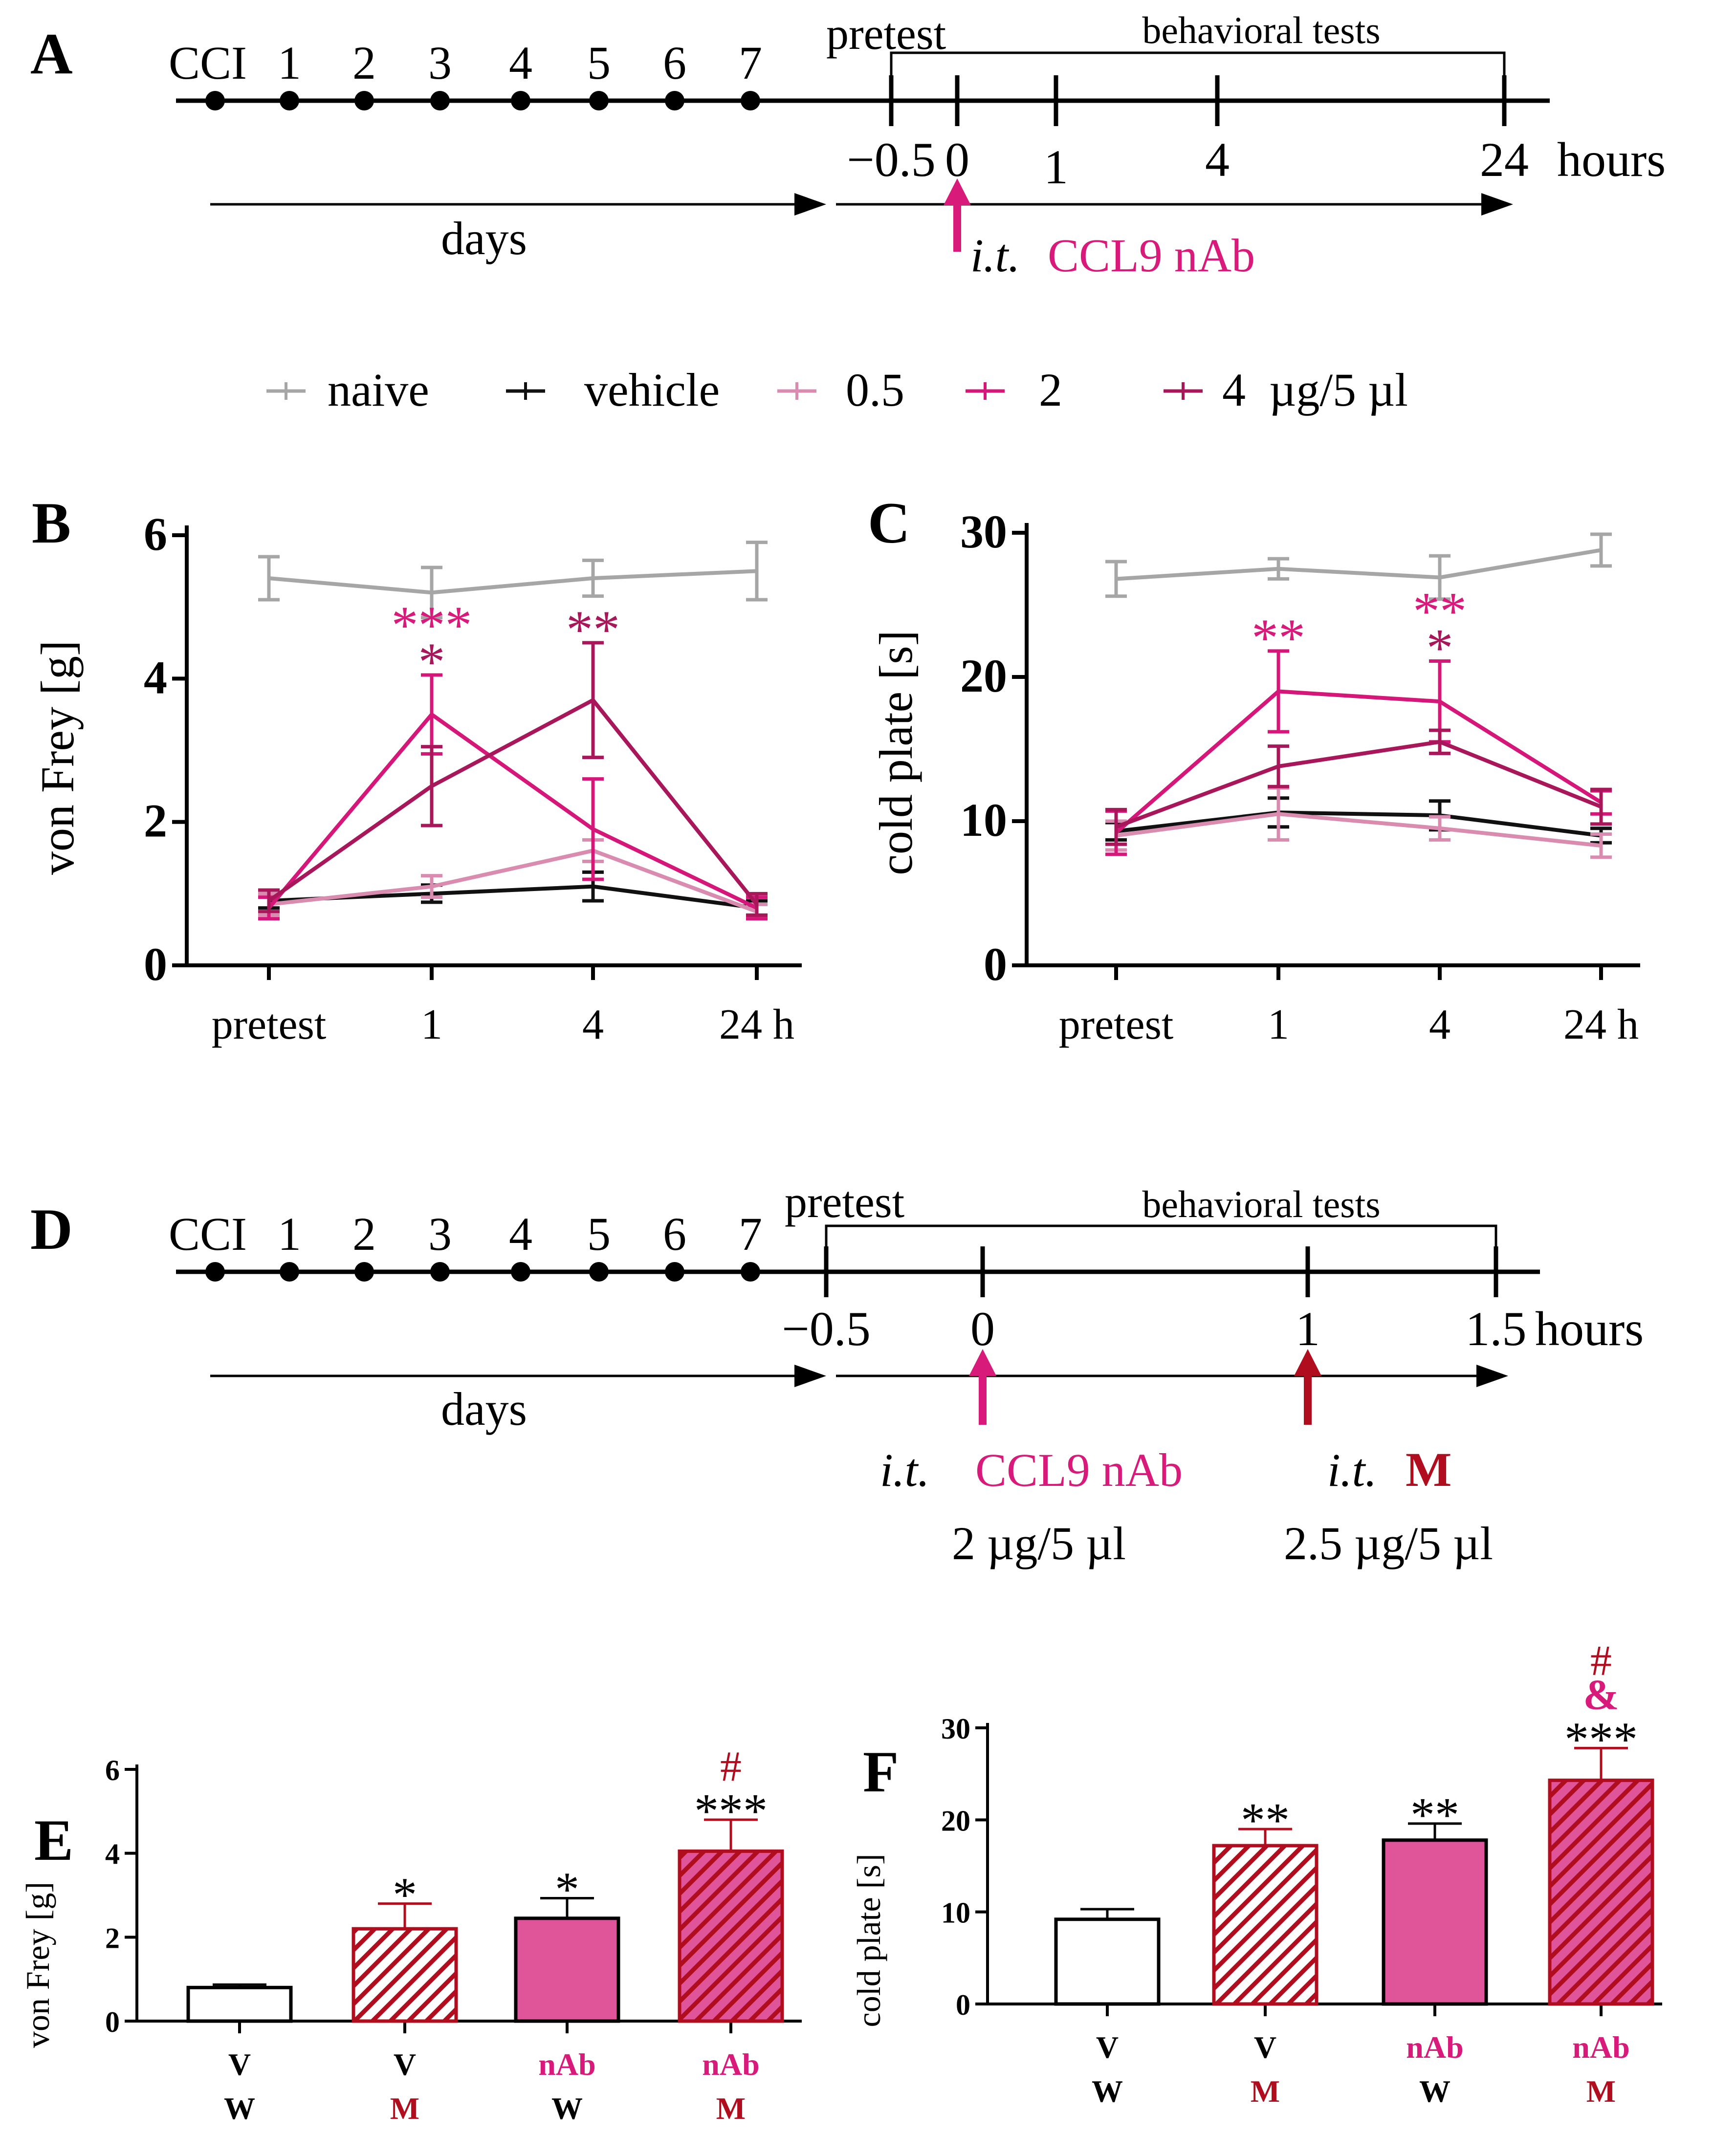 This screenshot has width=1736, height=2156. Describe the element at coordinates (58, 757) in the screenshot. I see `panel-b-ylabel: von Frey [g]` at that location.